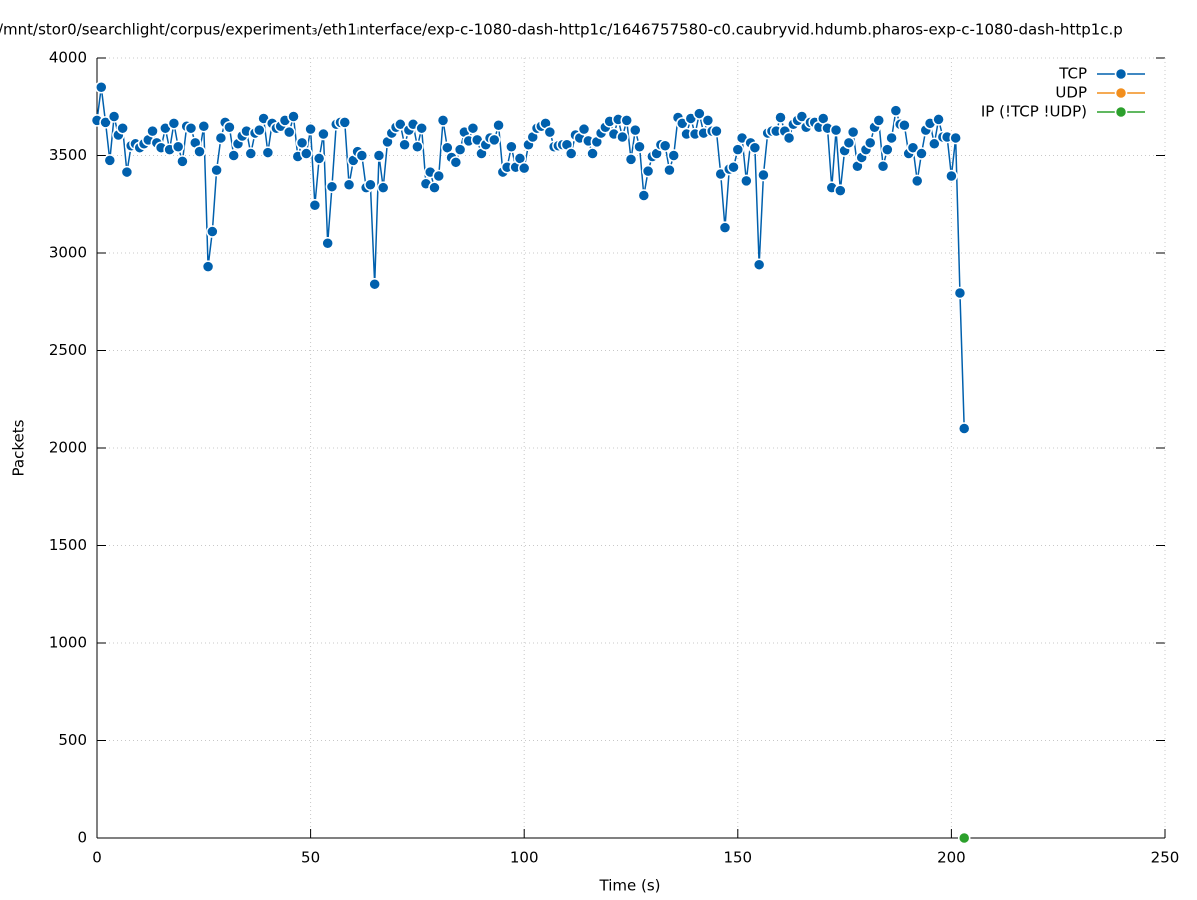 The image size is (1197, 900). Describe the element at coordinates (68, 155) in the screenshot. I see `y-tick-label: 3500` at that location.